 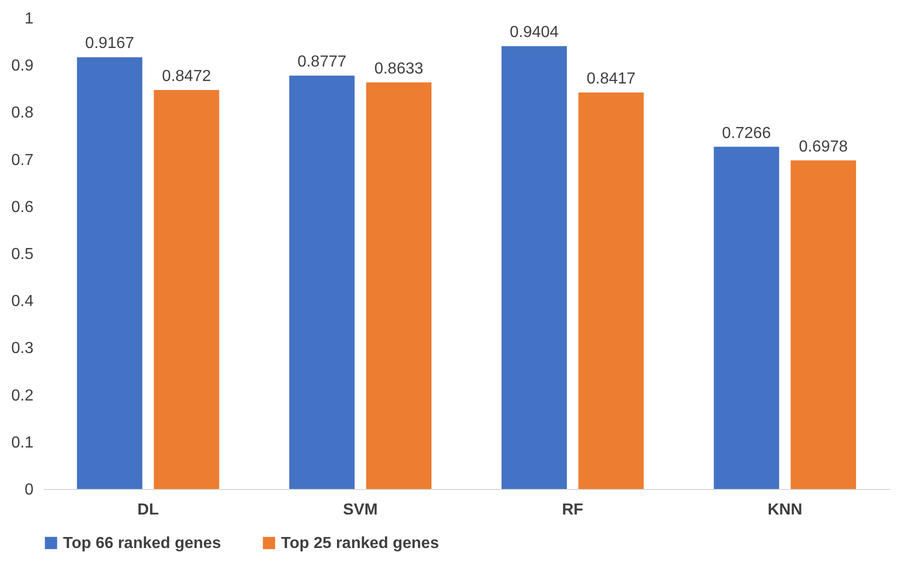 What do you see at coordinates (22, 395) in the screenshot?
I see `y-tick-label: 0.2` at bounding box center [22, 395].